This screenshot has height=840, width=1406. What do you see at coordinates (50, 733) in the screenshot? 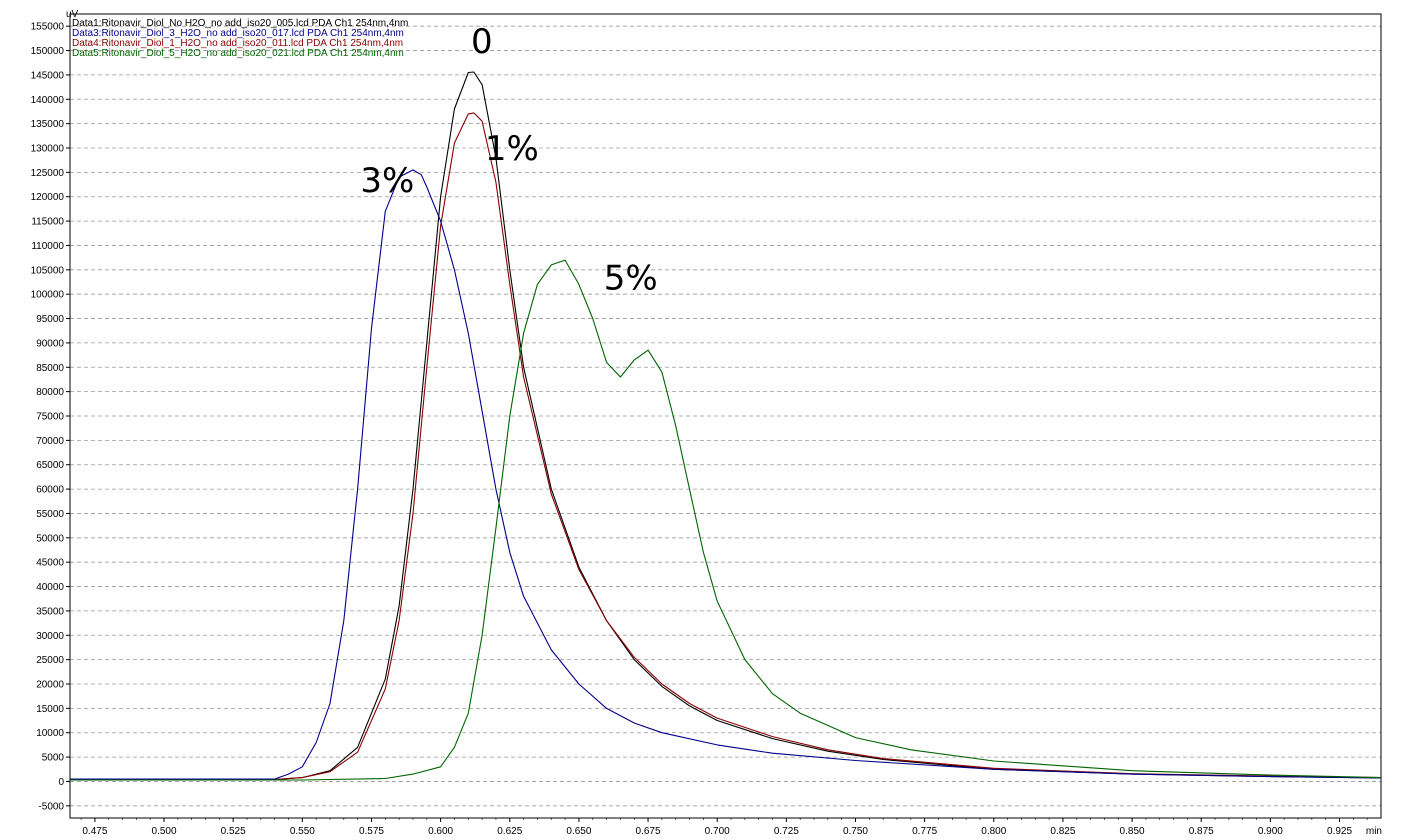
I see `y-tick-label: 10000` at bounding box center [50, 733].